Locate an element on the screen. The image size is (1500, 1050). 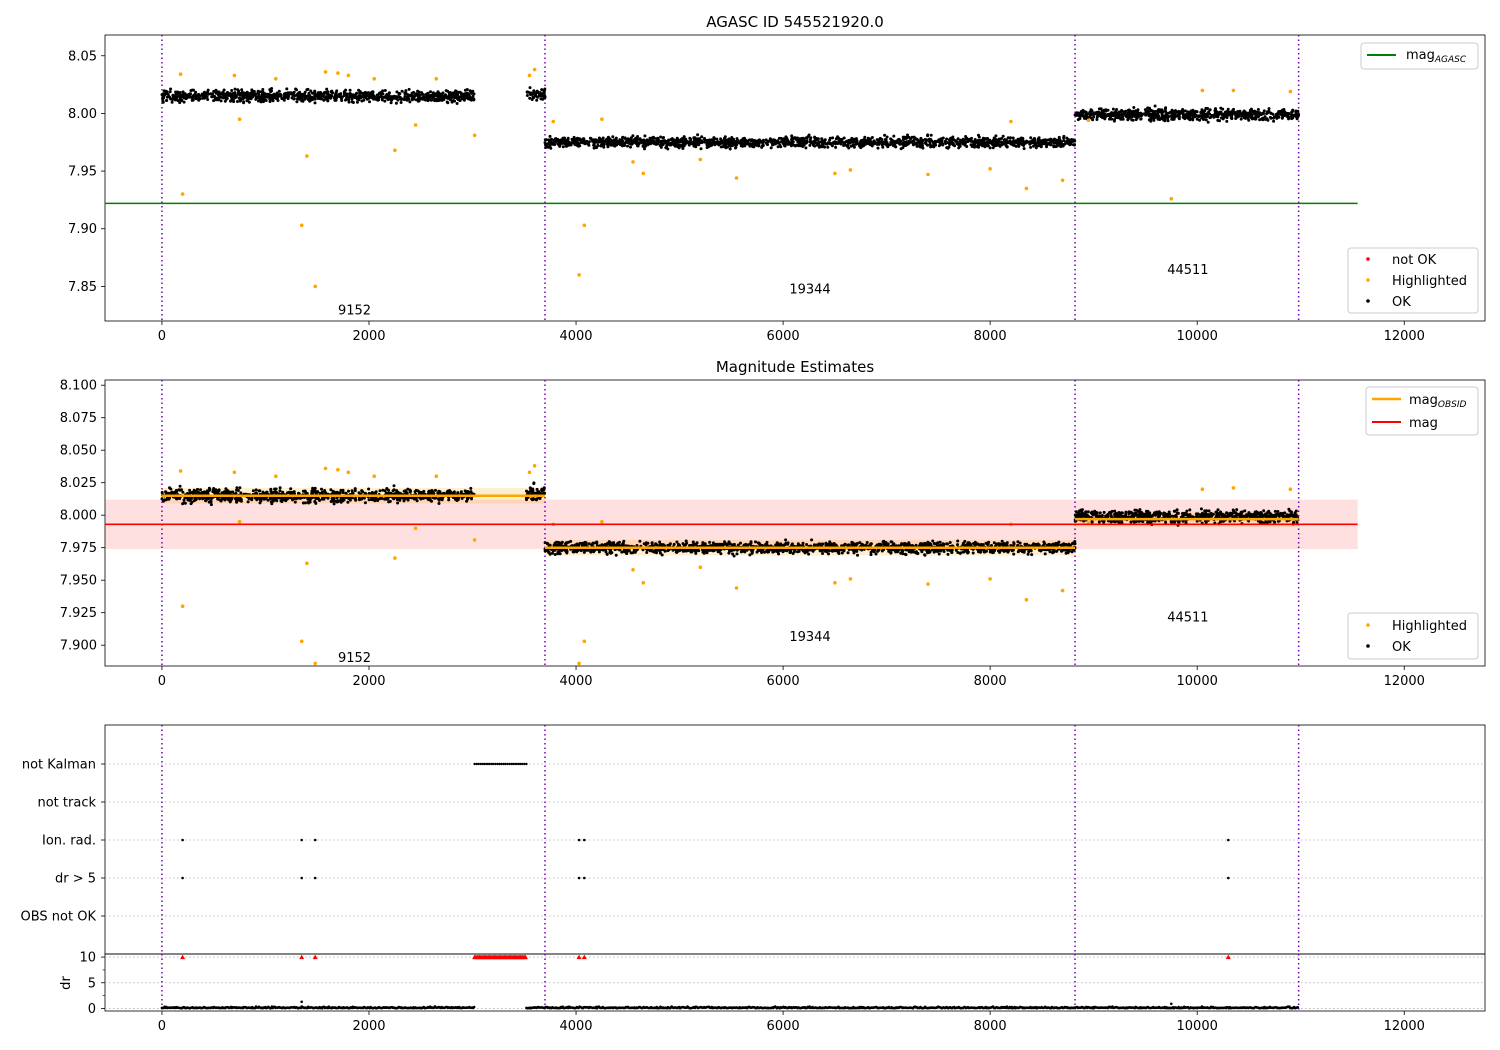
ok-point-1-2037 is located at coordinates (979, 147).